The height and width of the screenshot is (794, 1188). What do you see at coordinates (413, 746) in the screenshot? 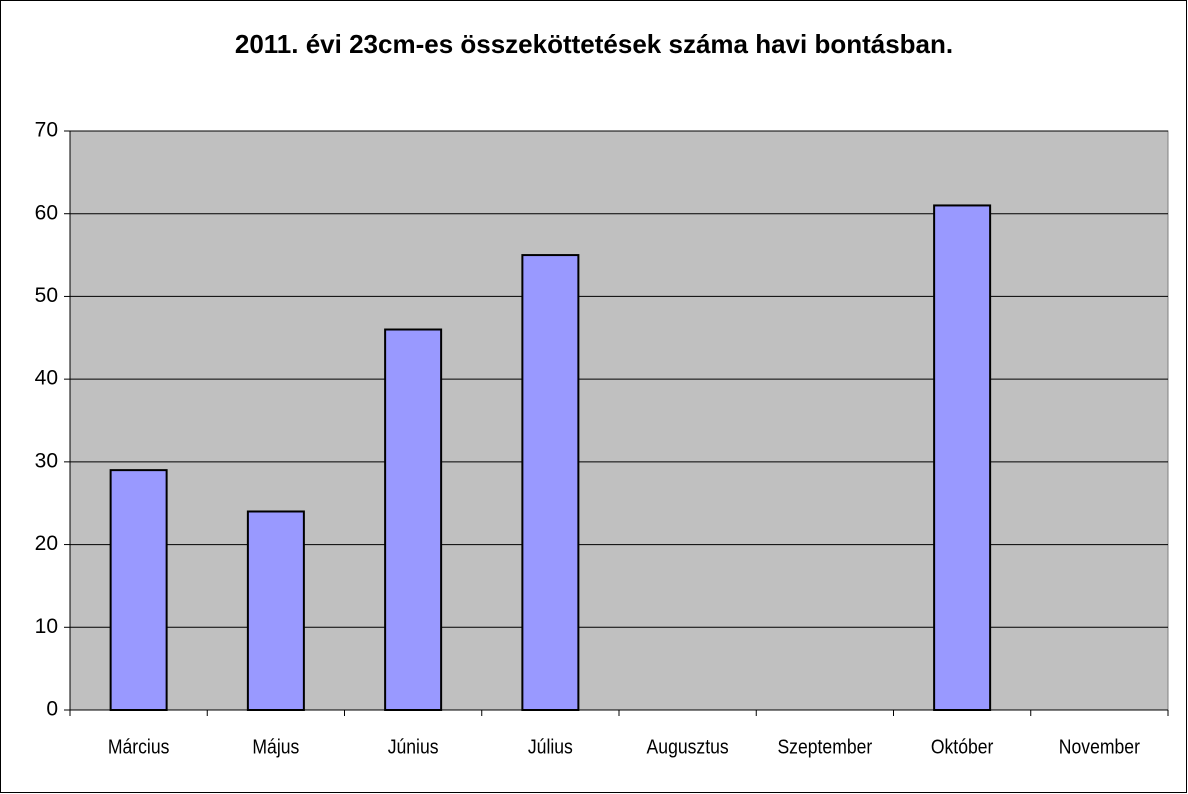
I see `x-tick-label: Június` at bounding box center [413, 746].